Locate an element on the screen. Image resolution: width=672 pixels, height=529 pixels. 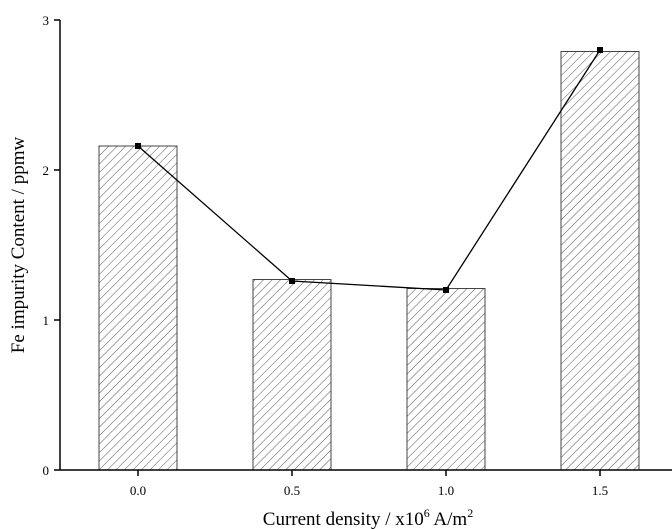
x-tick-label-2: 1.0 is located at coordinates (446, 490).